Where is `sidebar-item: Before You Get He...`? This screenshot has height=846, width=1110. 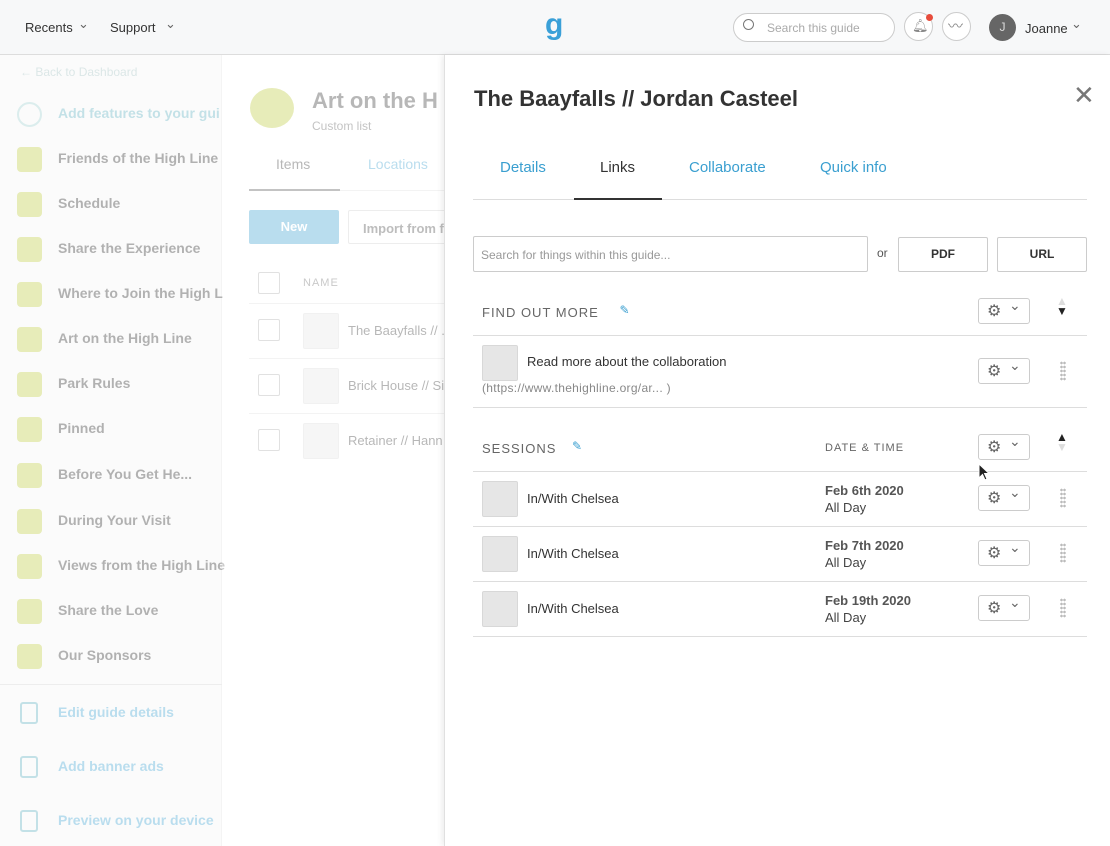 sidebar-item: Before You Get He... is located at coordinates (125, 474).